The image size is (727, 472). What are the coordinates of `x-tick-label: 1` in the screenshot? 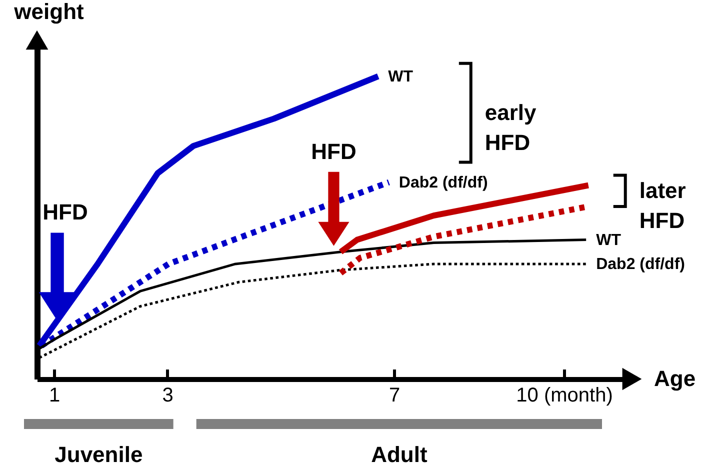 It's located at (54, 395).